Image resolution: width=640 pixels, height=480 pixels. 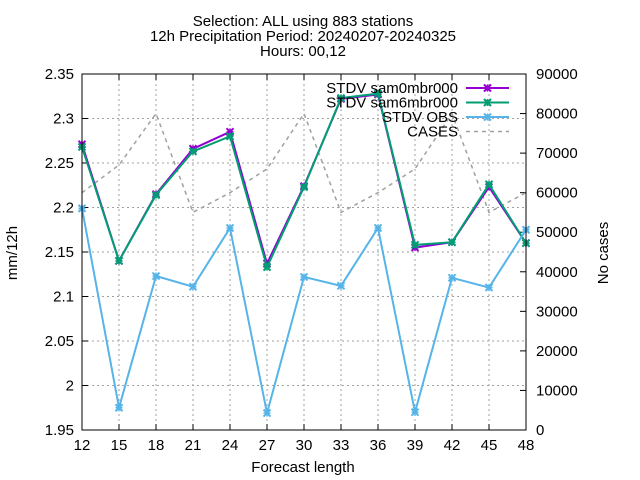 What do you see at coordinates (302, 467) in the screenshot?
I see `x-axis-label: Forecast length` at bounding box center [302, 467].